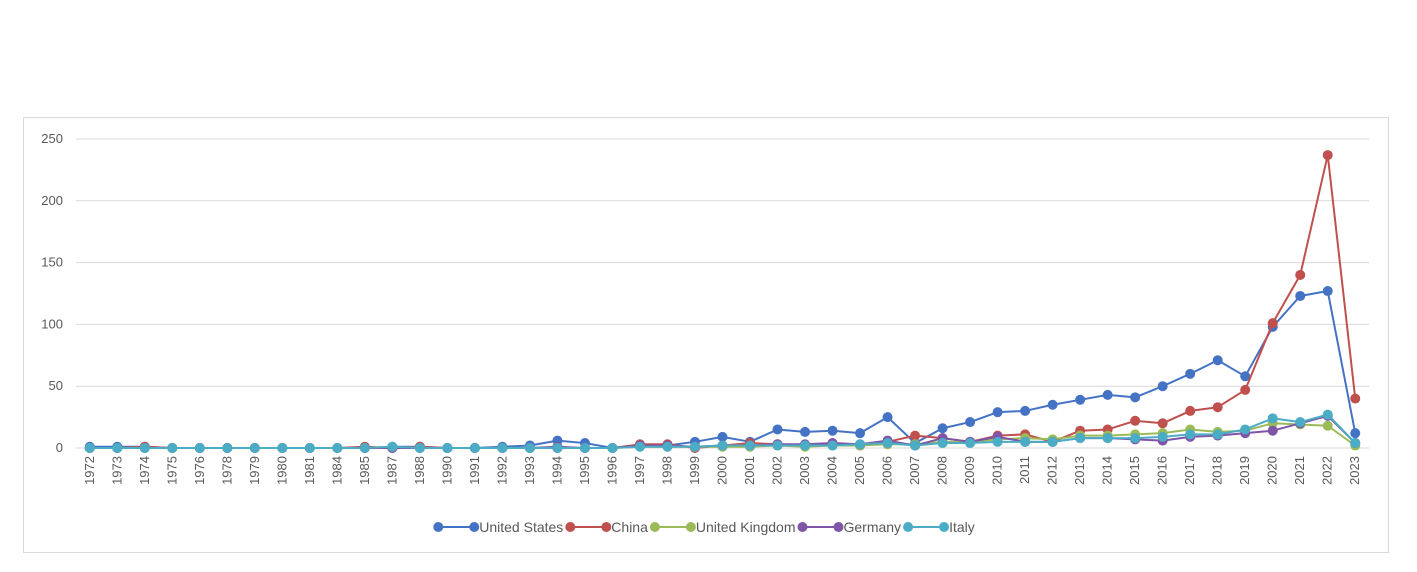 The image size is (1417, 572). Describe the element at coordinates (639, 470) in the screenshot. I see `x-tick-label: 1997` at that location.